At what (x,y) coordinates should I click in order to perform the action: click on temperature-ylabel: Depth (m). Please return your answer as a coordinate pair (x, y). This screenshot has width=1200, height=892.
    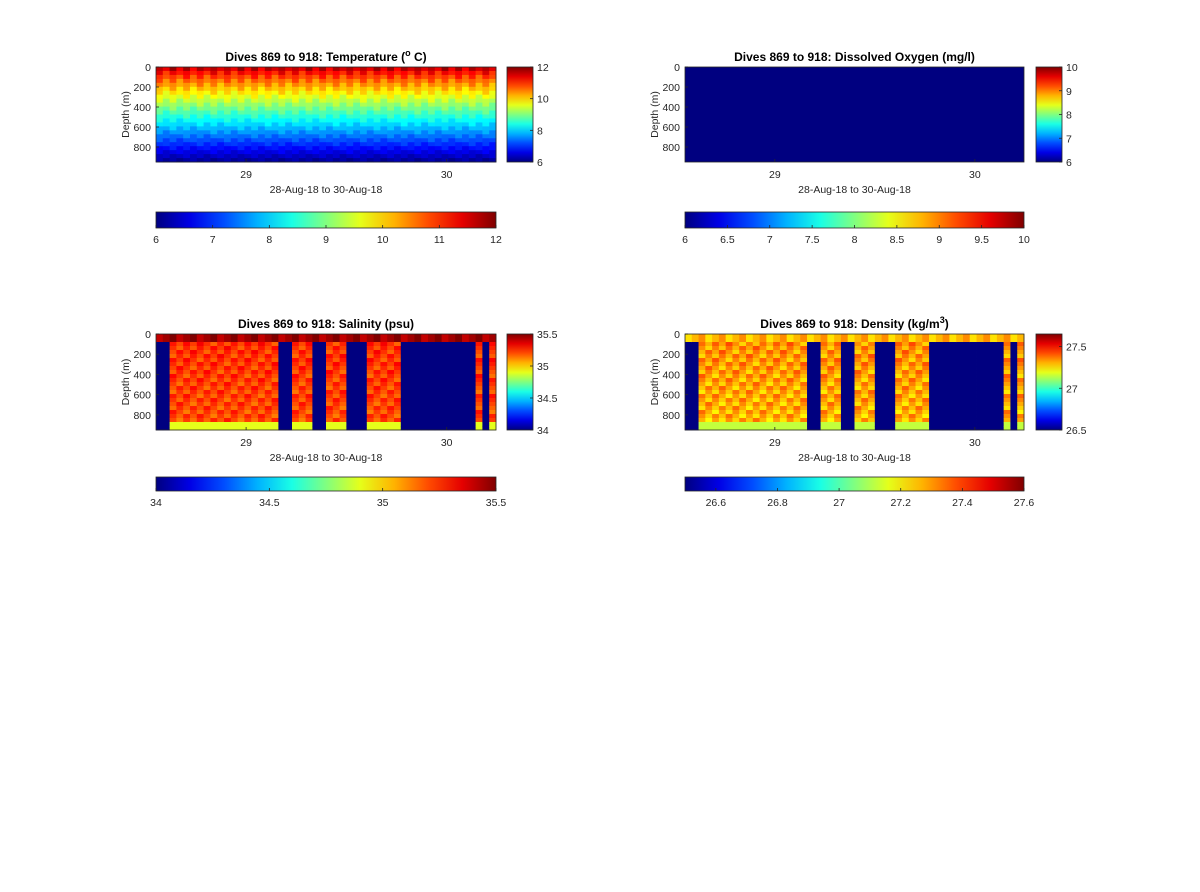
    Looking at the image, I should click on (126, 114).